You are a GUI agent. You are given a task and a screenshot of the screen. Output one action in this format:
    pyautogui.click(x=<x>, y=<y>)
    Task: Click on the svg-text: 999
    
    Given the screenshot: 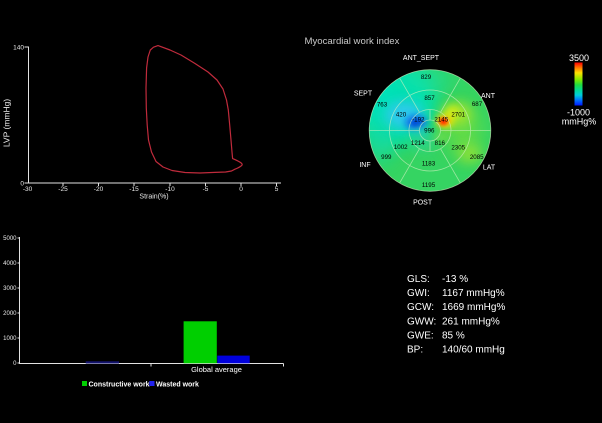 What is the action you would take?
    pyautogui.click(x=386, y=157)
    